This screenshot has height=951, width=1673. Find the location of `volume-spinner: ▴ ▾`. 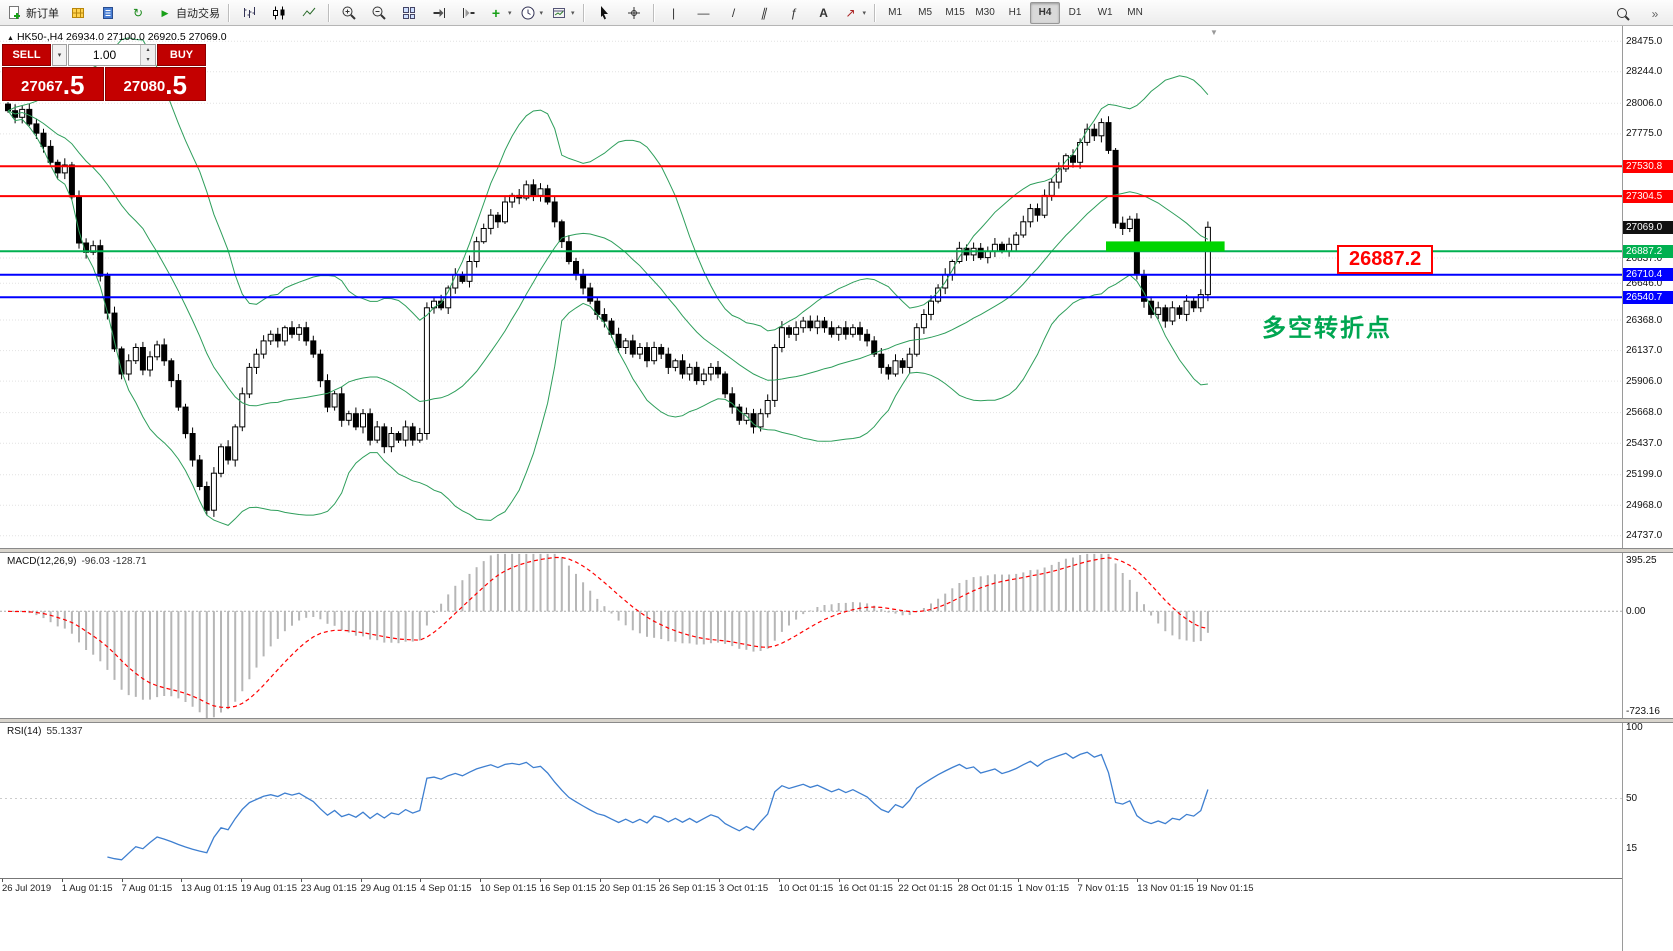

volume-spinner: ▴ ▾ is located at coordinates (147, 55).